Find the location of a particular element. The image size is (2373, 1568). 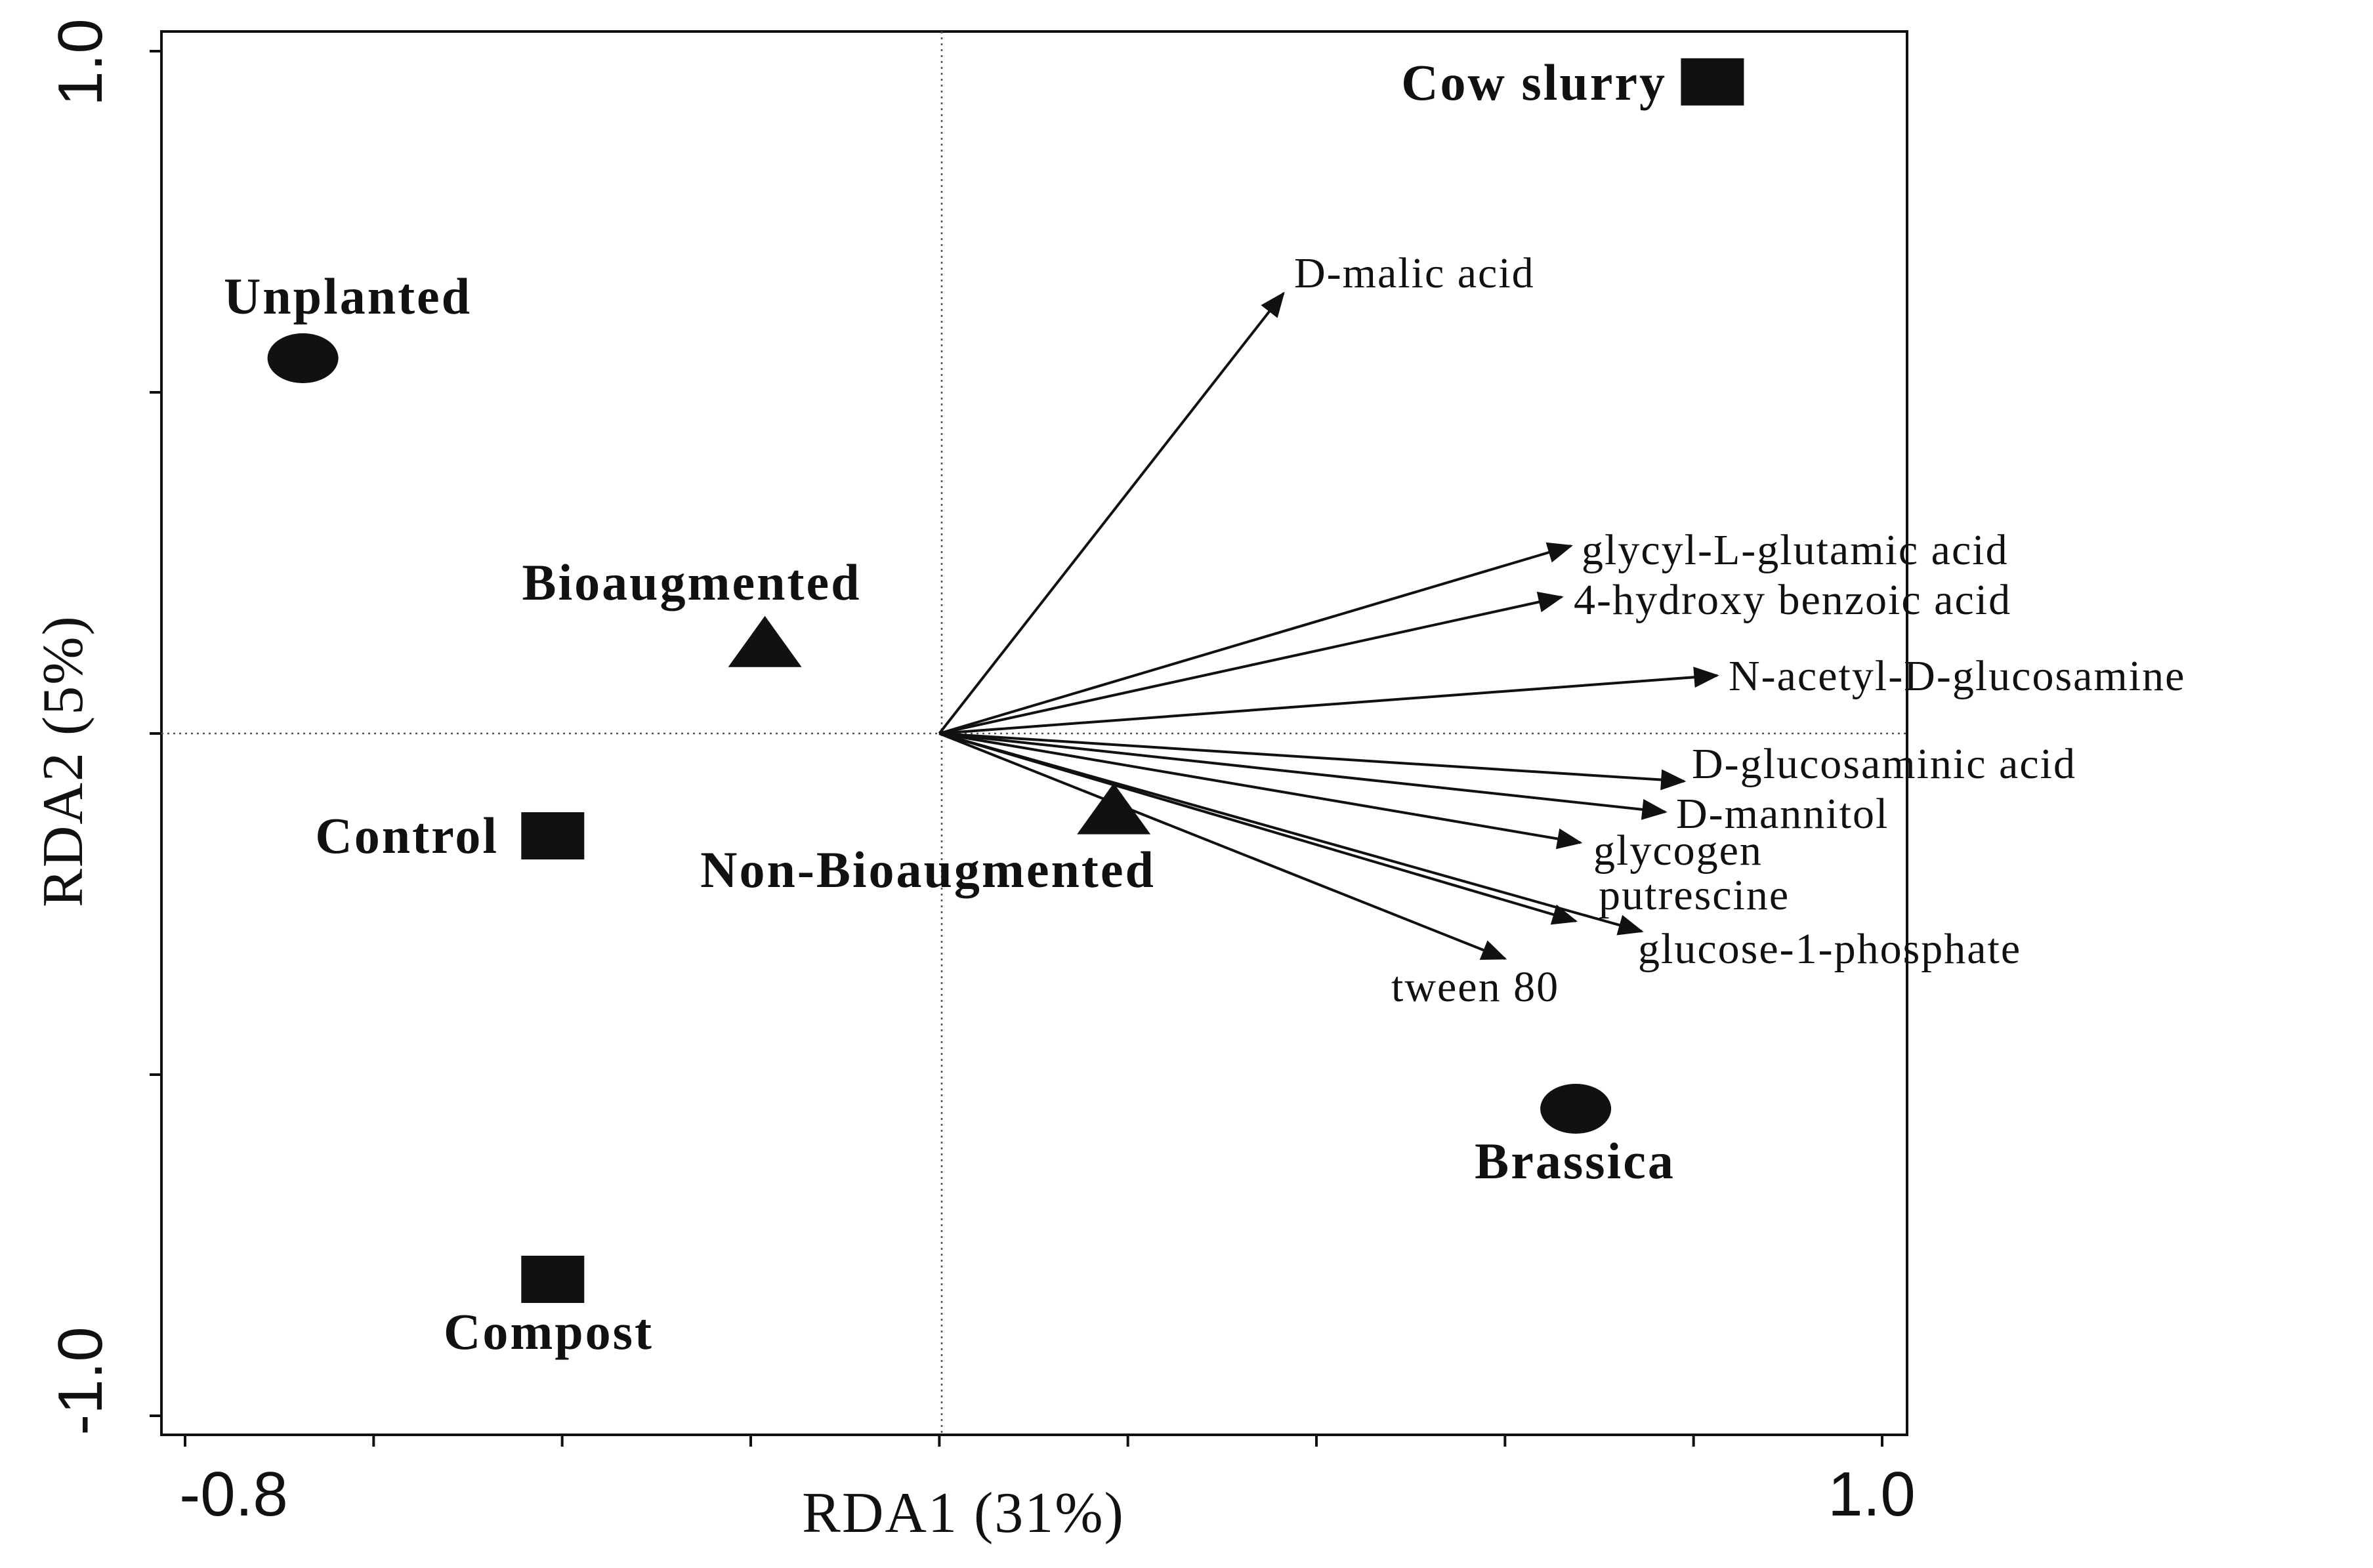

var-label-d-malic-acid: D-malic acid is located at coordinates (1414, 273).